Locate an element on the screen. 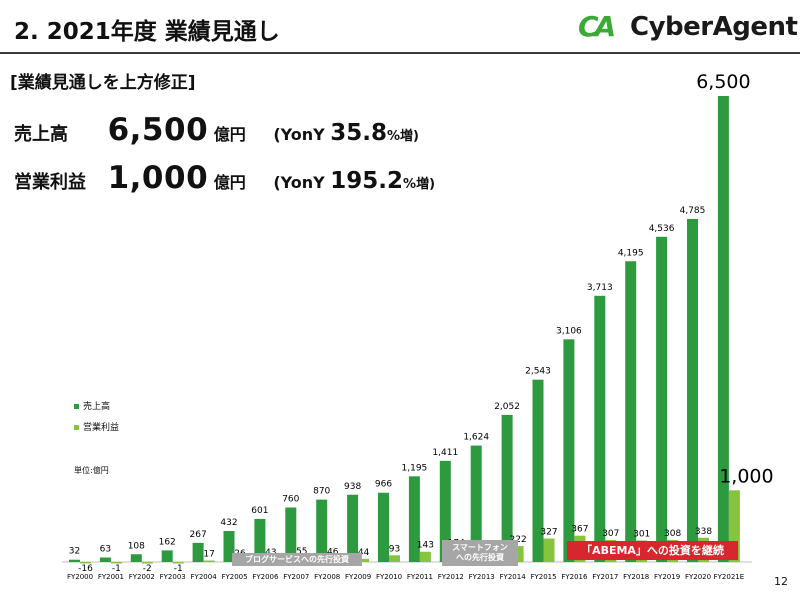 Image resolution: width=800 pixels, height=598 pixels. bar-sales-FY2014 is located at coordinates (507, 488).